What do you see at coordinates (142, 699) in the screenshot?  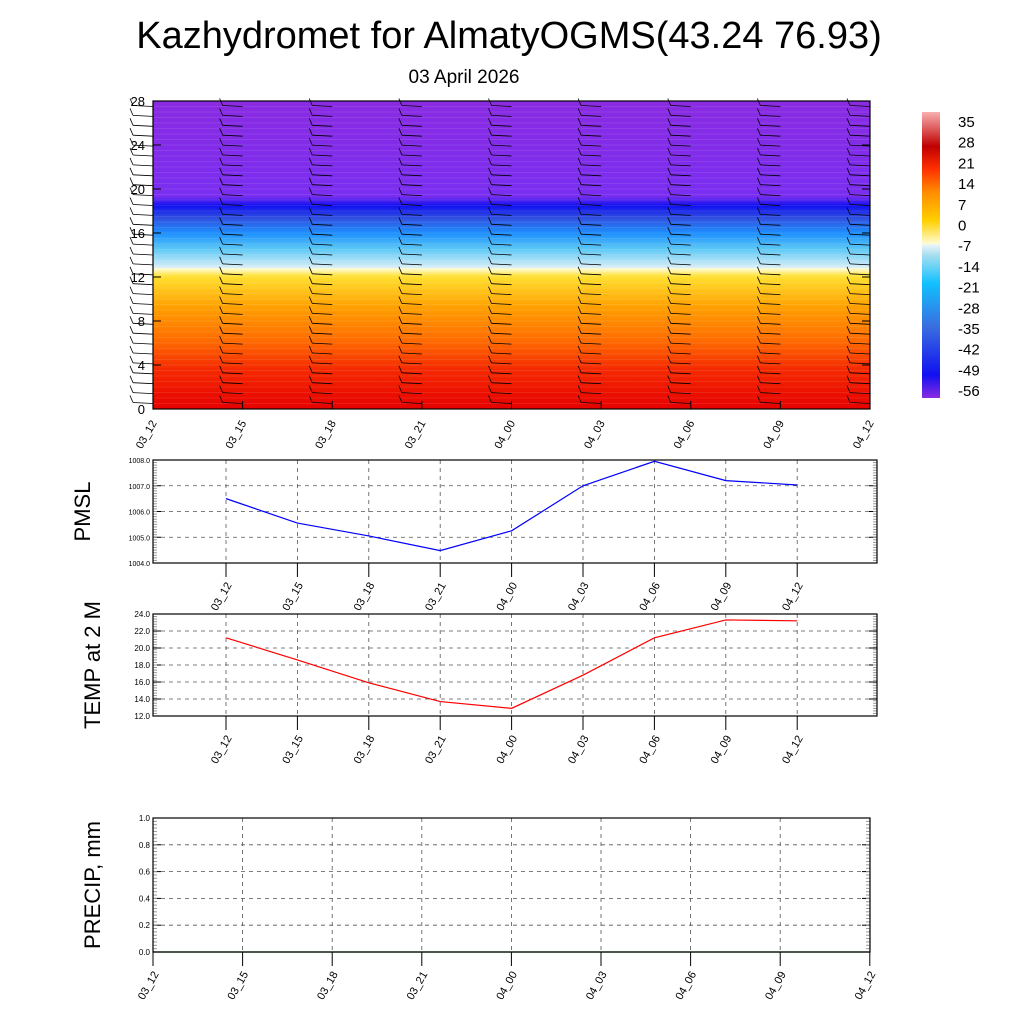 I see `y-tick-label: 14.0` at bounding box center [142, 699].